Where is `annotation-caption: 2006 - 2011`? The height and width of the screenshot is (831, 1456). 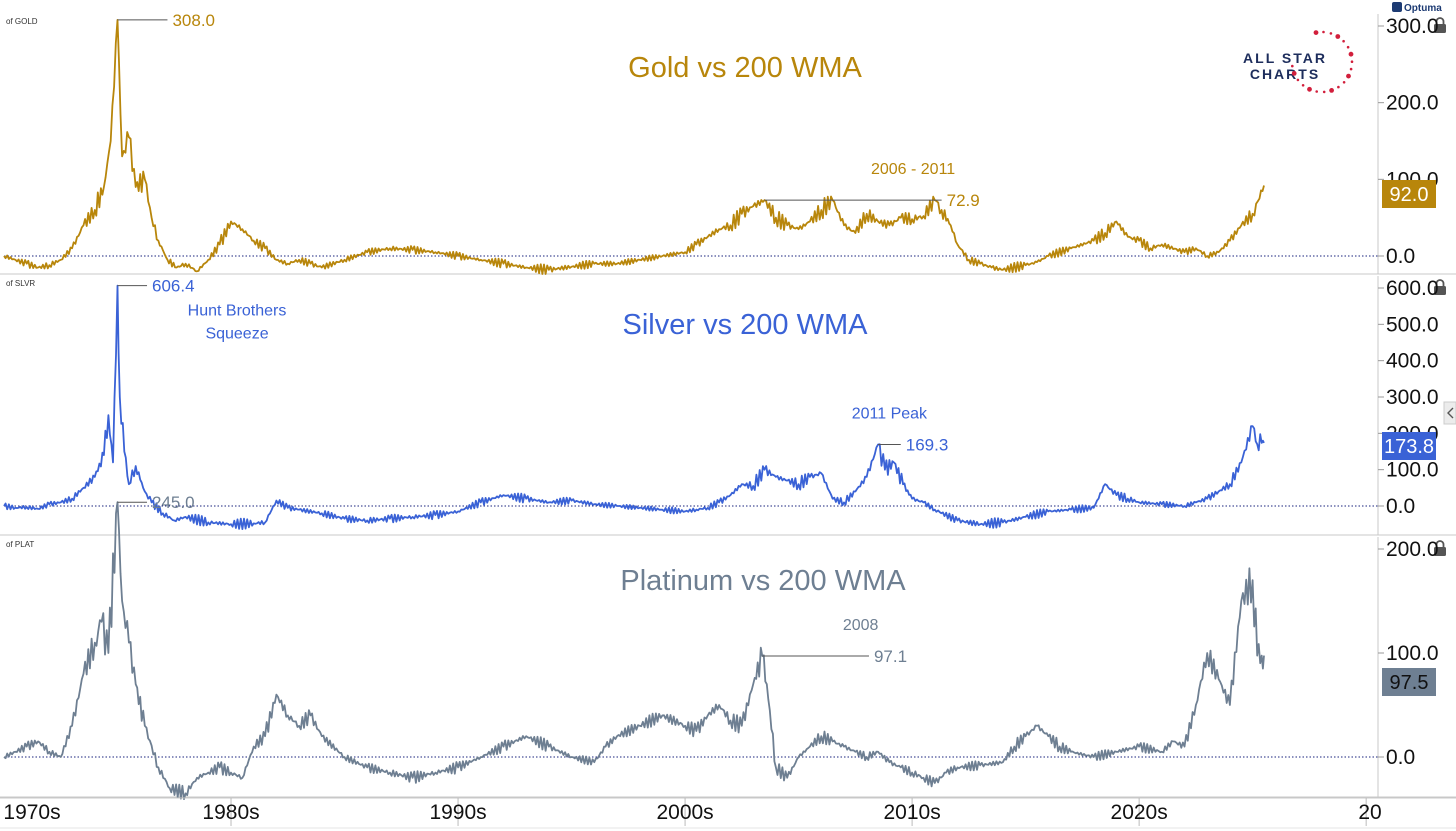 annotation-caption: 2006 - 2011 is located at coordinates (913, 169).